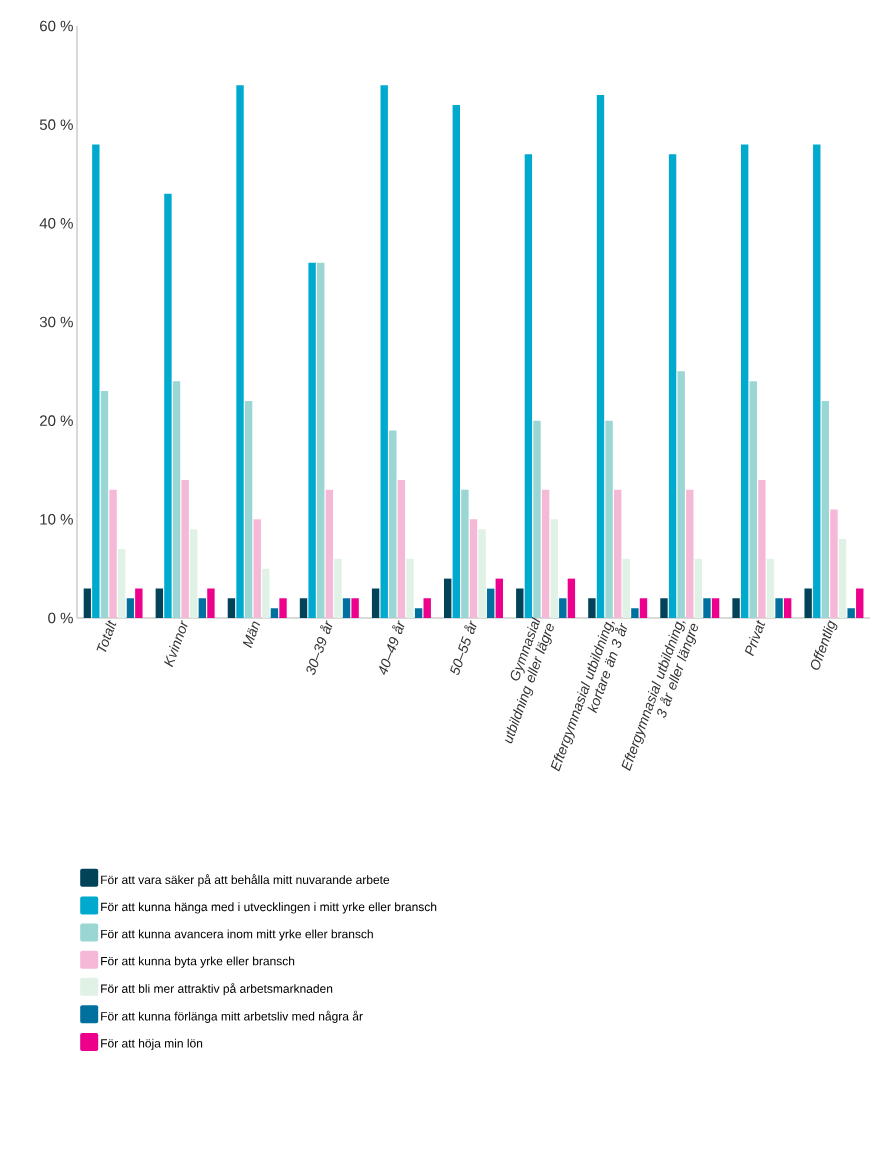  I want to click on legend-label: För att kunna byta yrke eller bransch, so click(198, 962).